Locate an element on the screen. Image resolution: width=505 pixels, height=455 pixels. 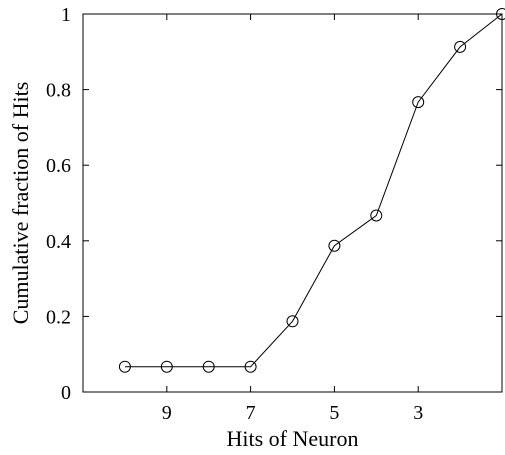
y-tick-label: 0.4 is located at coordinates (58, 242).